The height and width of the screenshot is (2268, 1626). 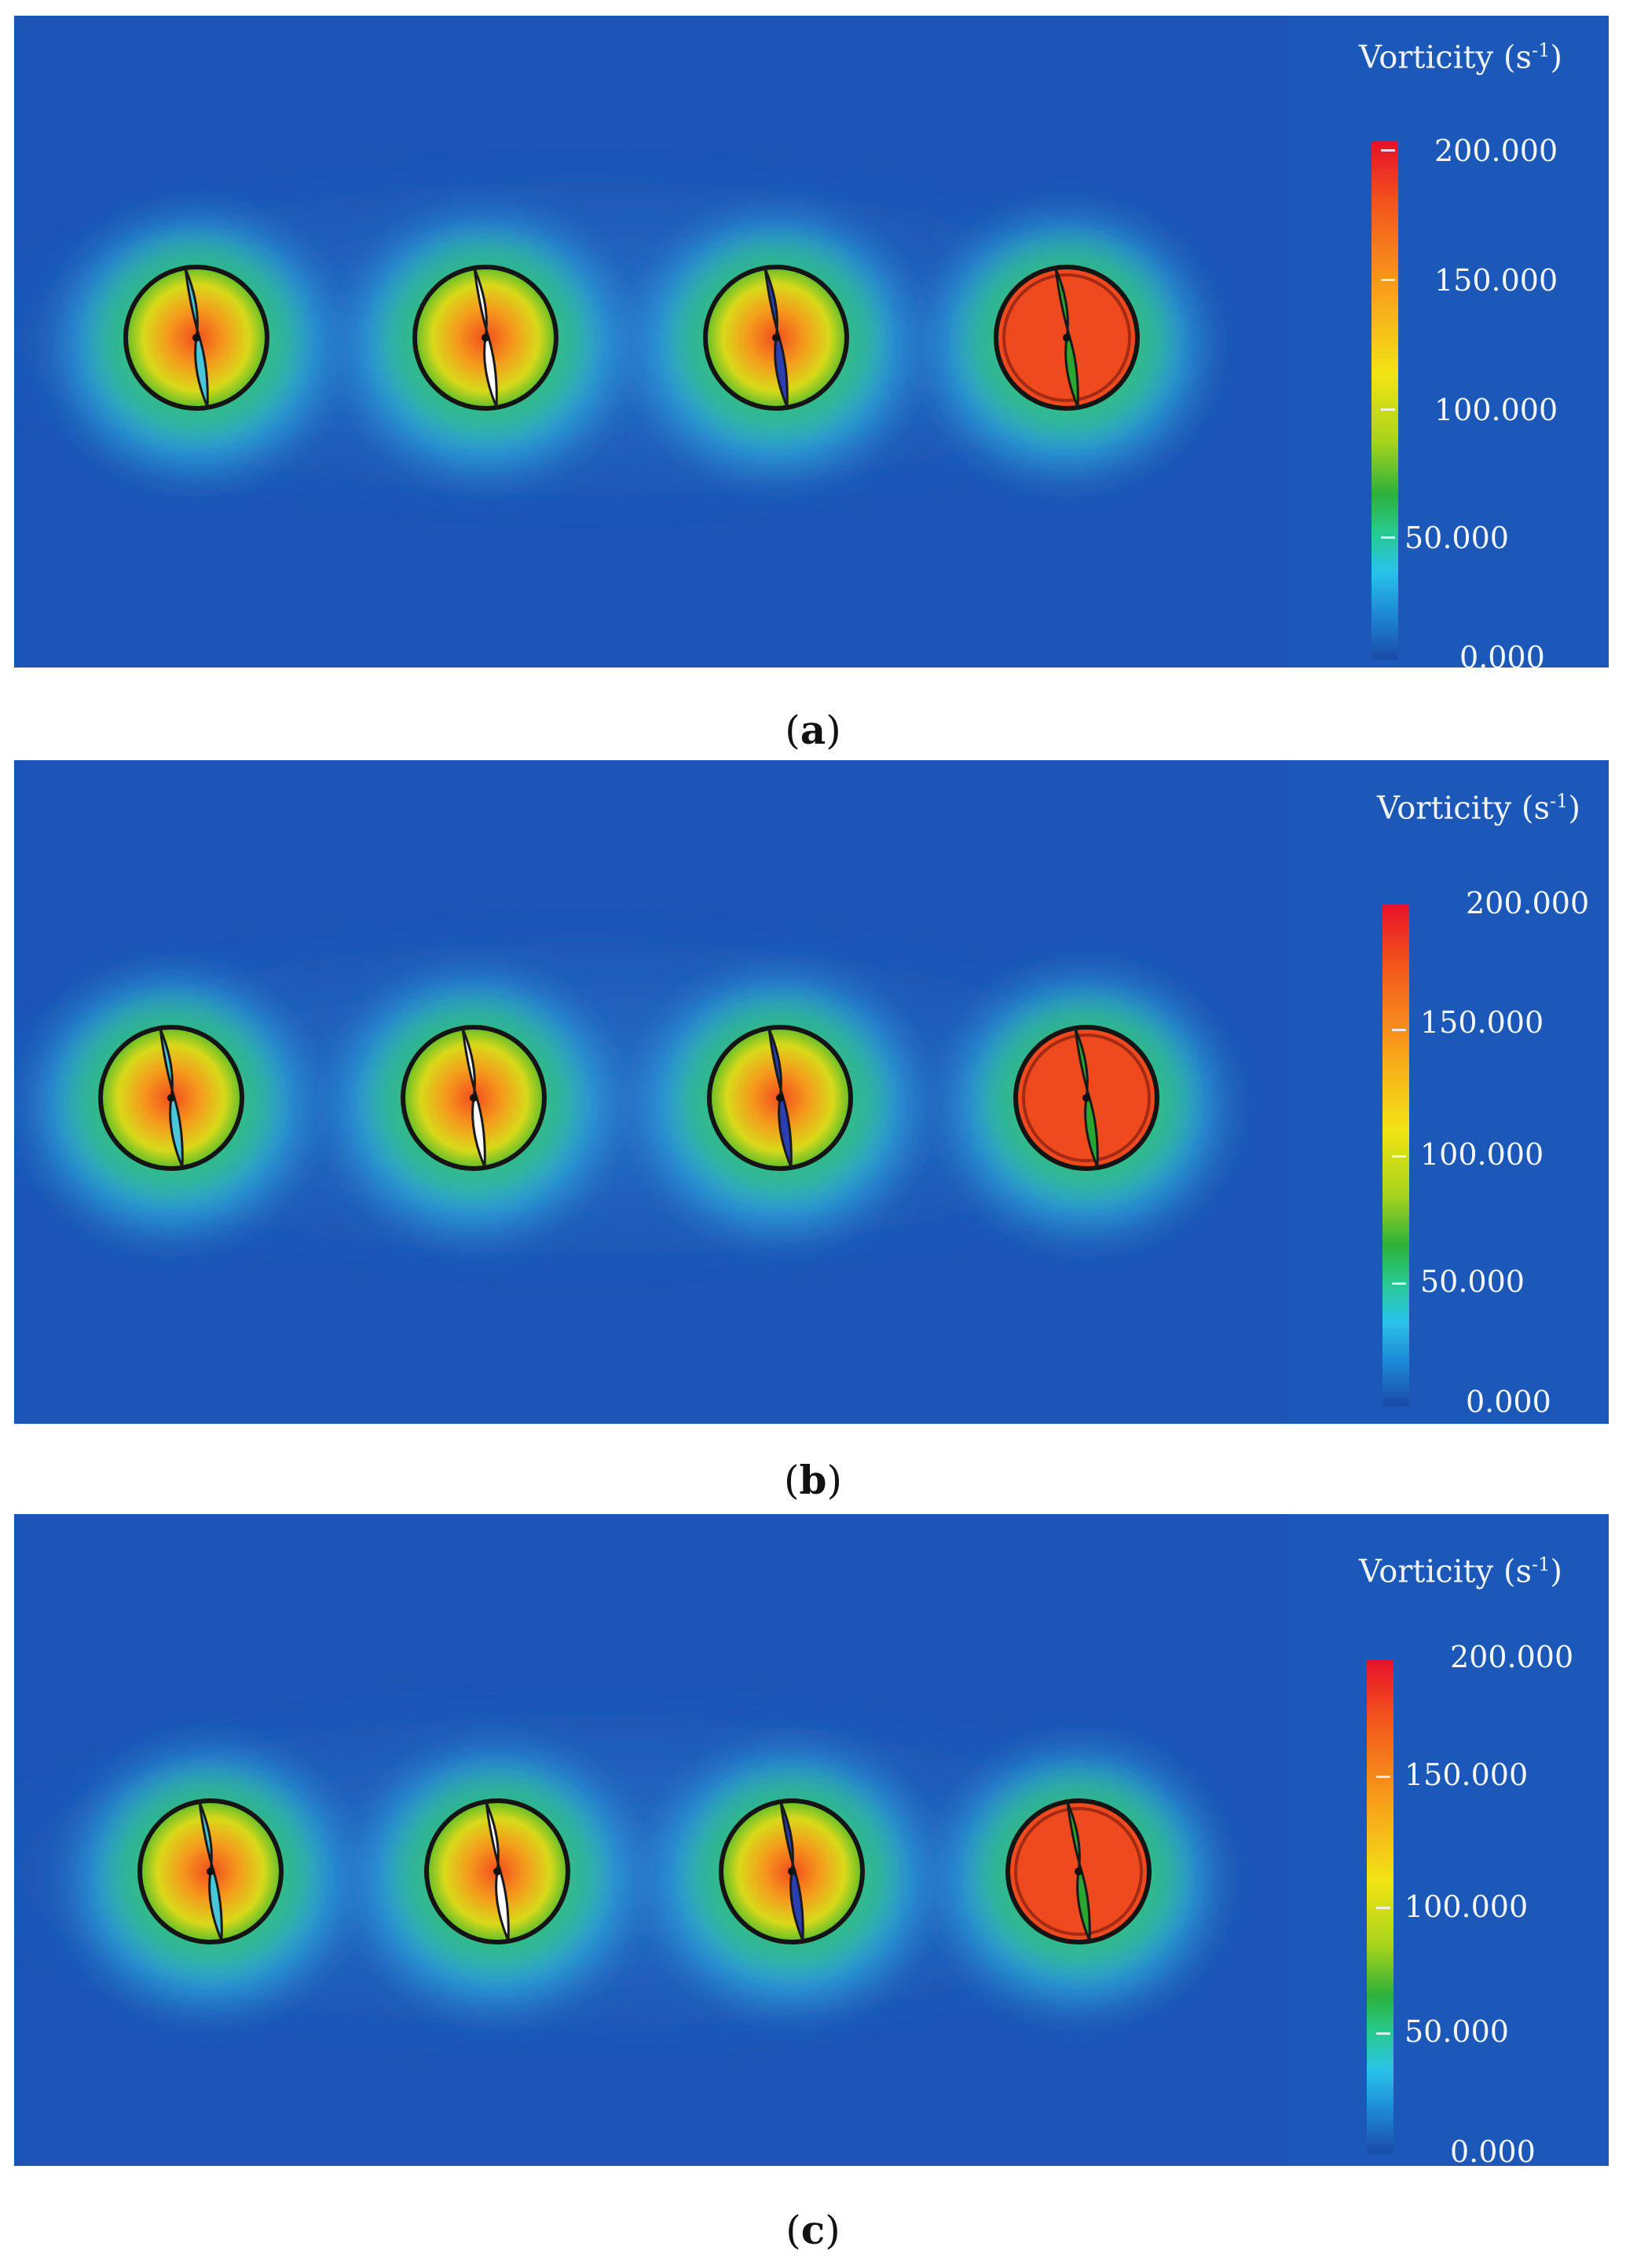 What do you see at coordinates (813, 730) in the screenshot?
I see `caption-a: (a)` at bounding box center [813, 730].